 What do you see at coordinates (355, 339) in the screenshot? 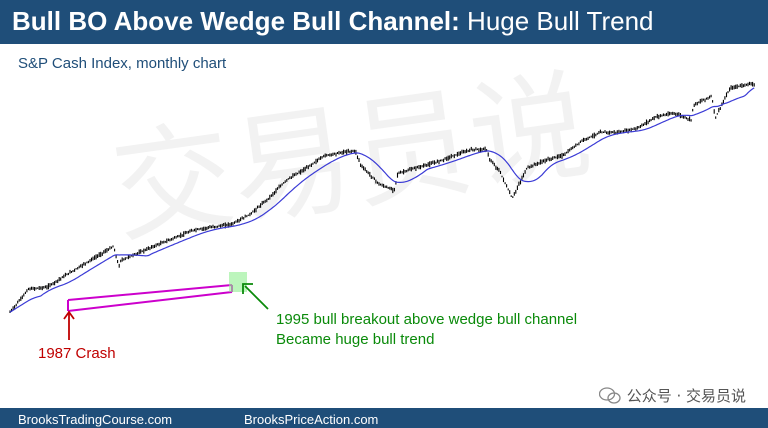
I see `breakout-annotation-line2: Became huge bull trend` at bounding box center [355, 339].